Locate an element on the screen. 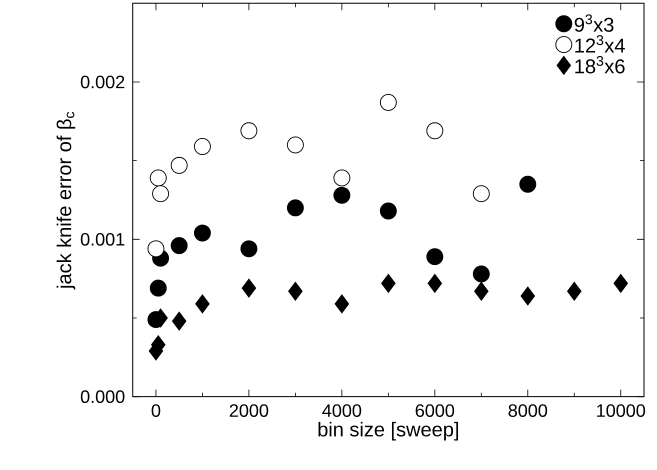 The height and width of the screenshot is (470, 657). x-tick-label: 2000 is located at coordinates (249, 410).